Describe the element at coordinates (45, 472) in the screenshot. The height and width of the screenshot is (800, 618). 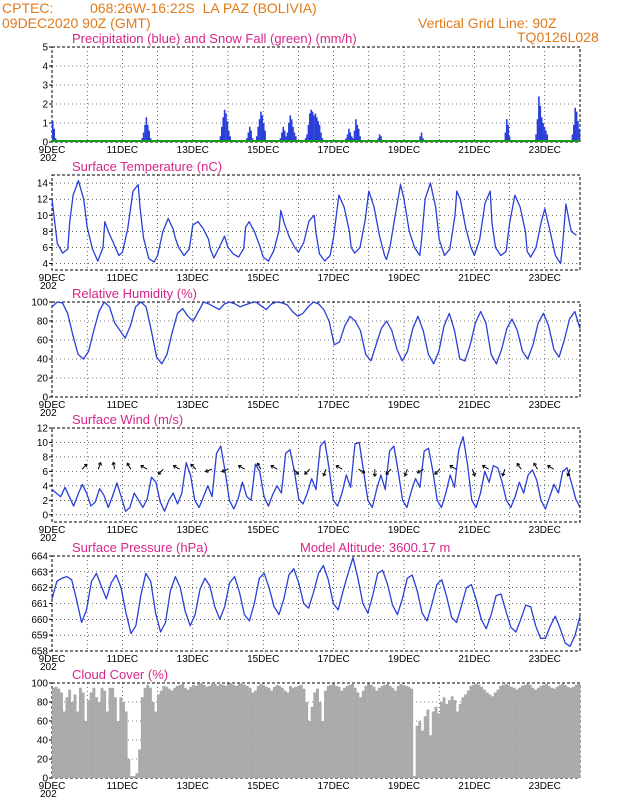
I see `y-tick-label-wind: 6` at that location.